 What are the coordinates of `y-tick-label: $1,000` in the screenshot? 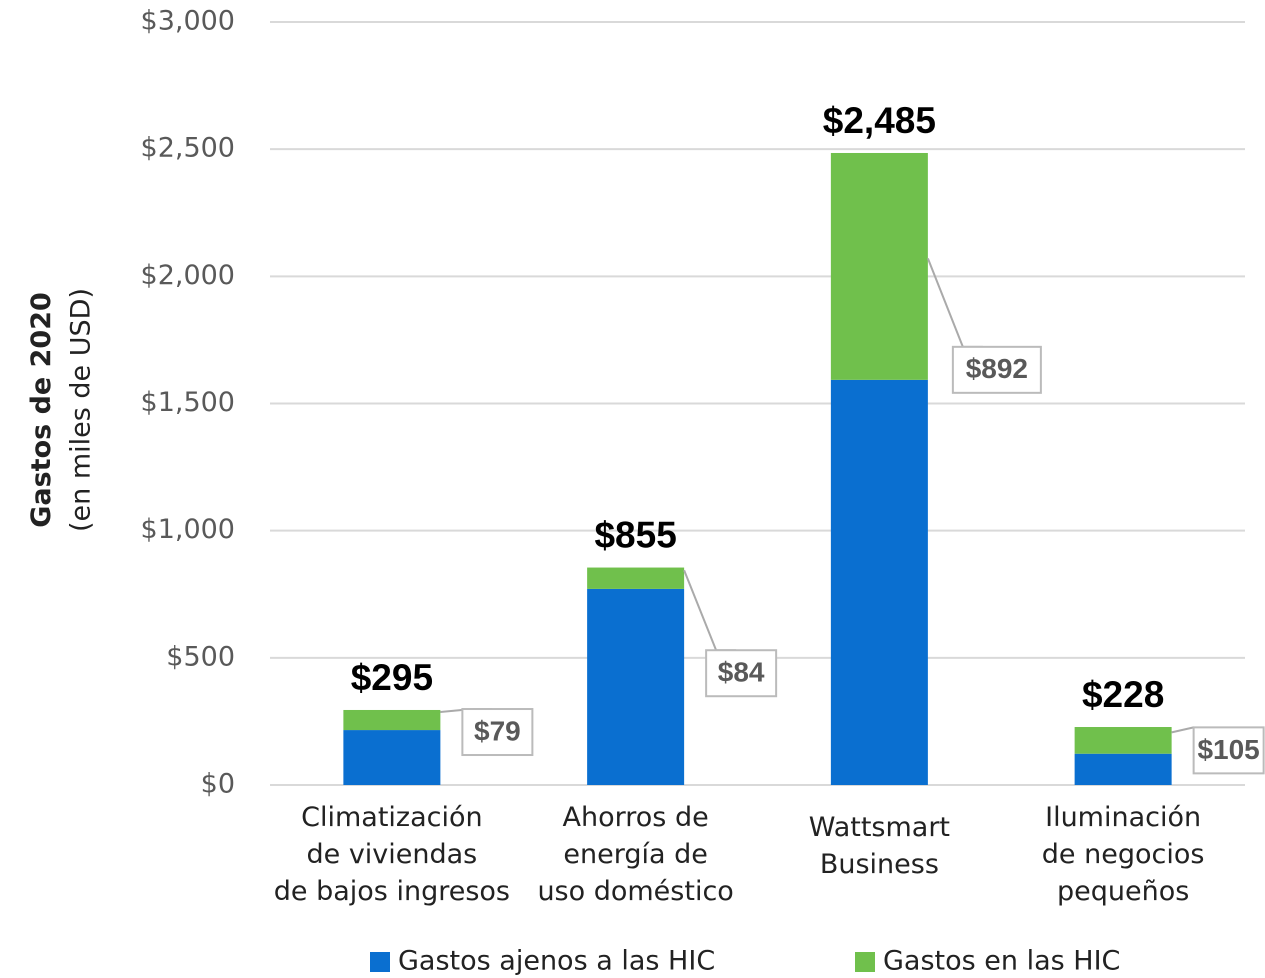 It's located at (188, 529).